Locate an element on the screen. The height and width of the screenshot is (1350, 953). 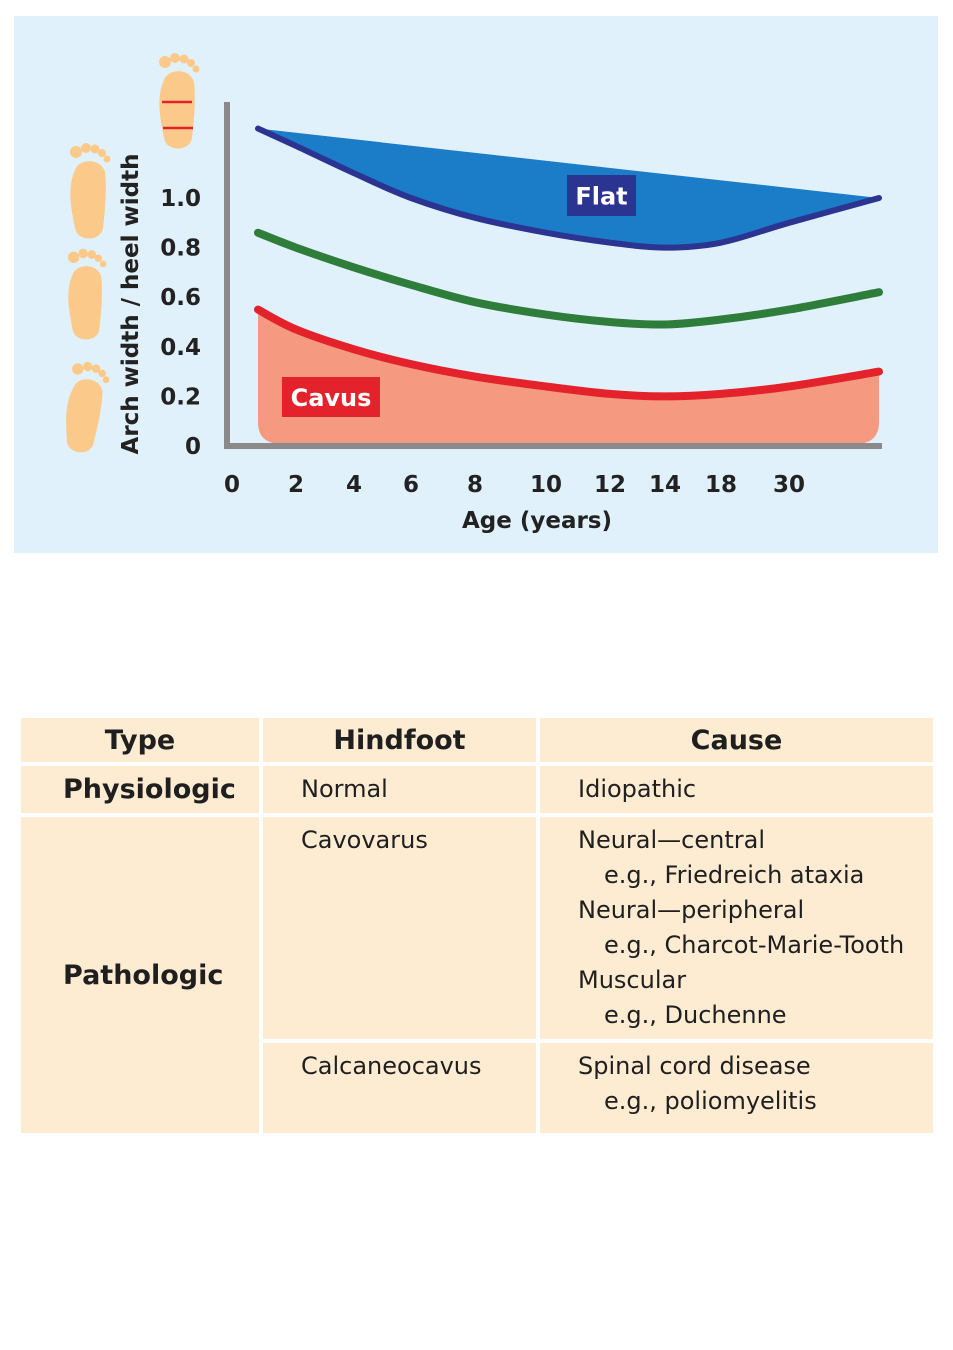
foot-icons is located at coordinates (133, 253).